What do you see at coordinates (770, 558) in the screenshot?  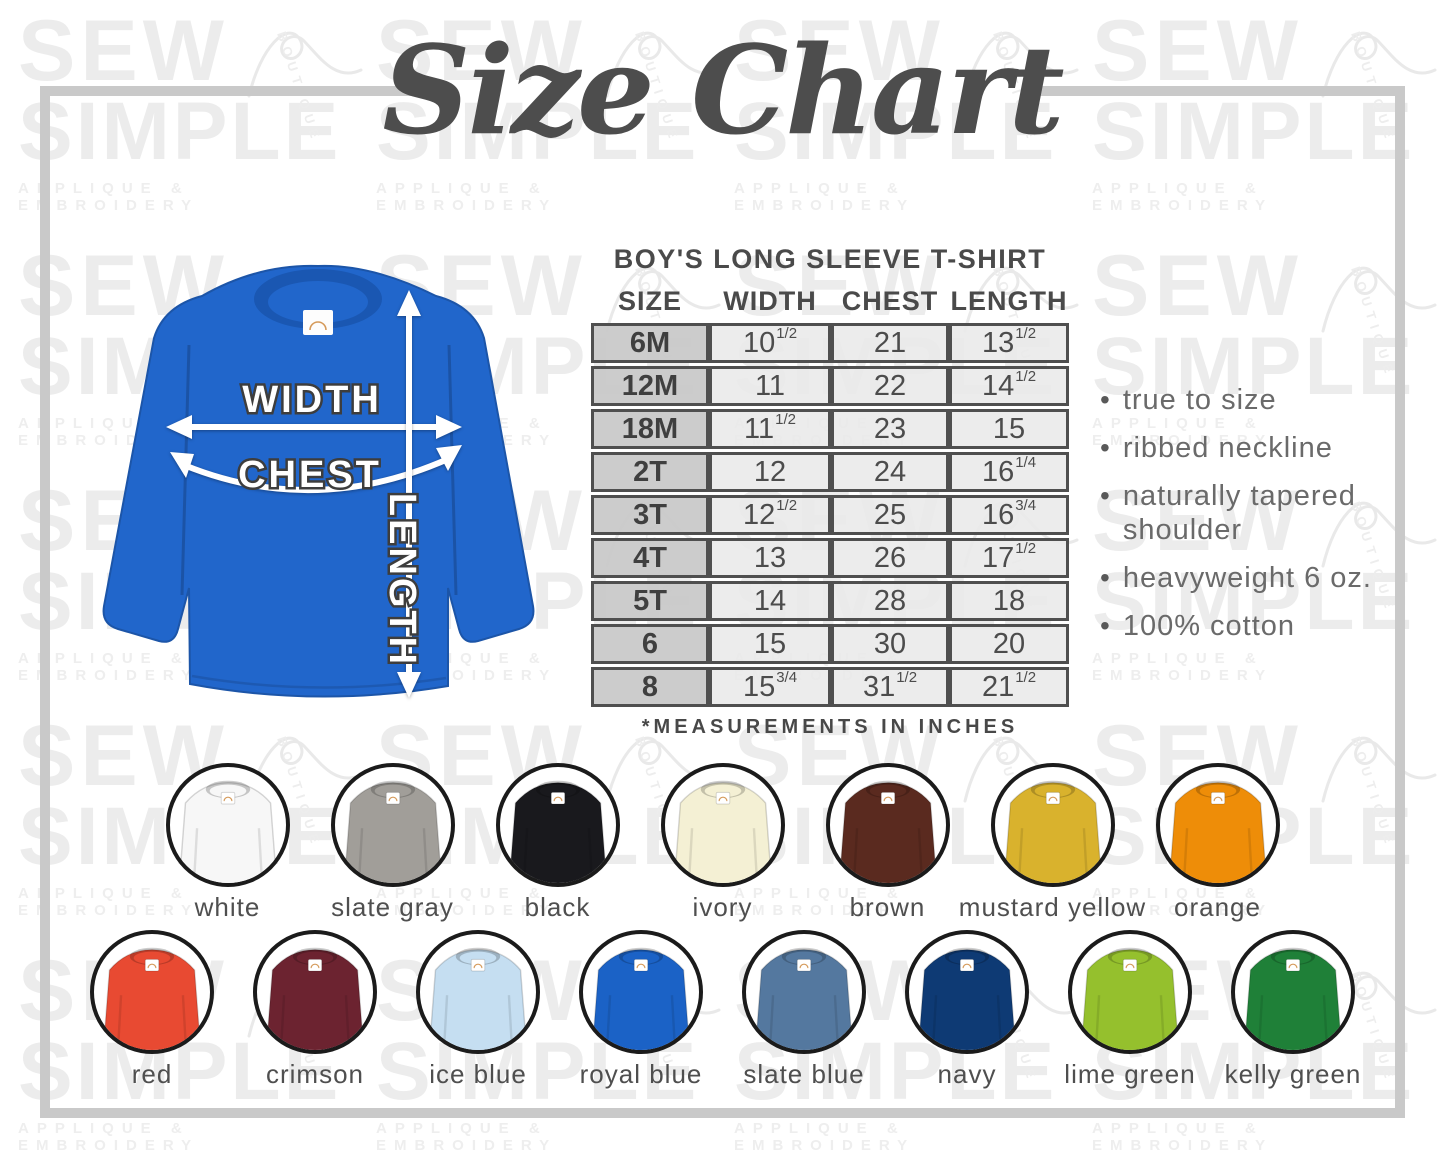 I see `width-cell: 13` at bounding box center [770, 558].